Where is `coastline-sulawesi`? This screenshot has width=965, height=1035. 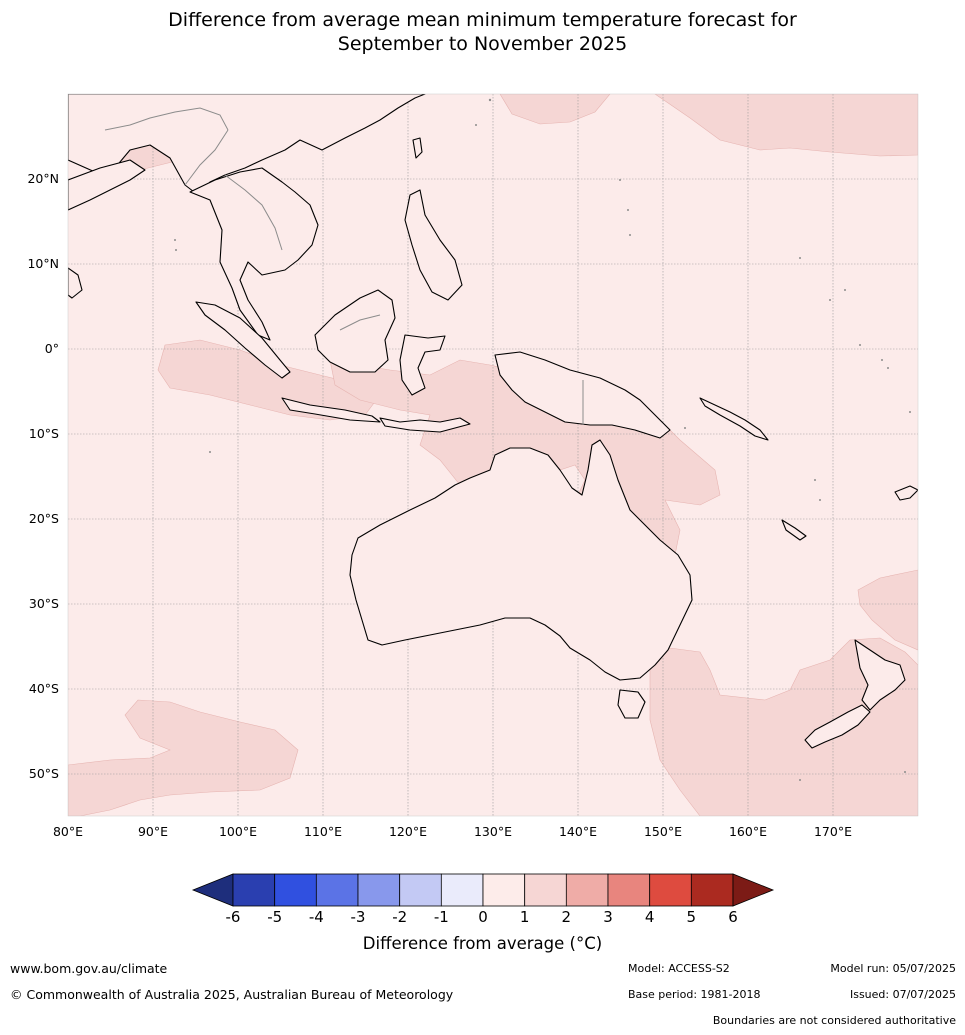 coastline-sulawesi is located at coordinates (422, 365).